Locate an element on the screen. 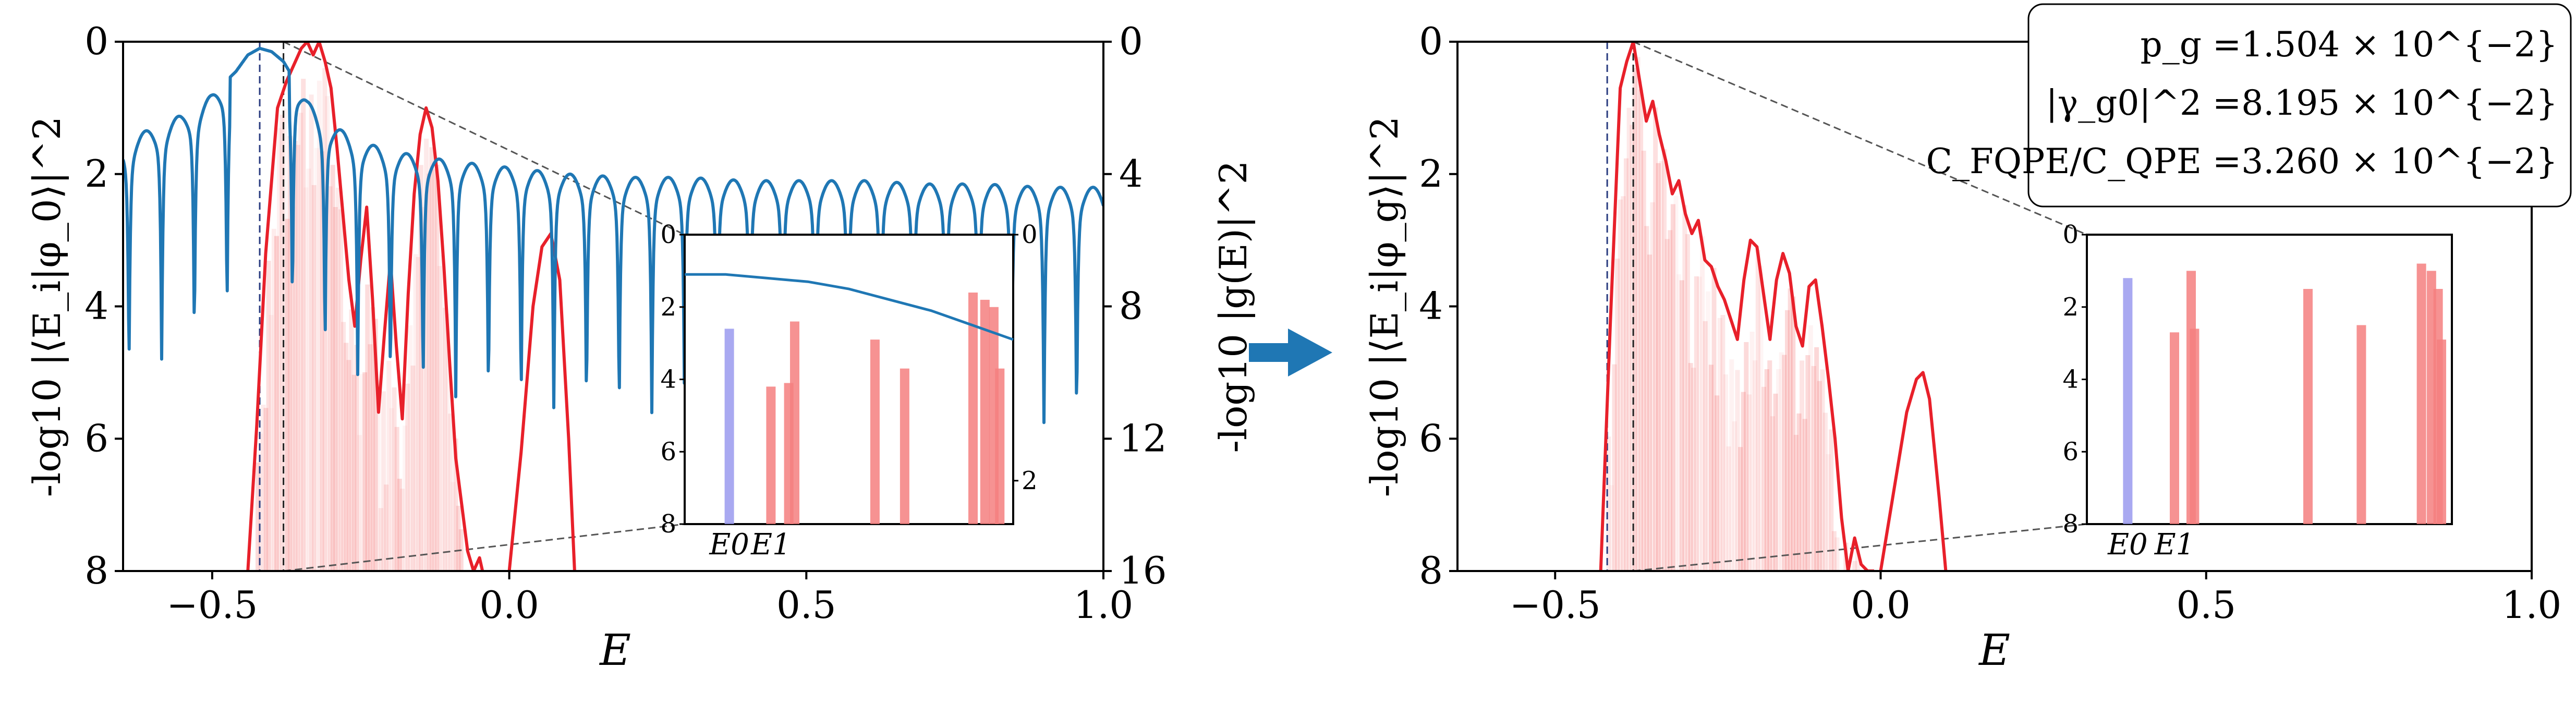 This screenshot has width=2576, height=704. ytick-label: 0 is located at coordinates (1431, 41).